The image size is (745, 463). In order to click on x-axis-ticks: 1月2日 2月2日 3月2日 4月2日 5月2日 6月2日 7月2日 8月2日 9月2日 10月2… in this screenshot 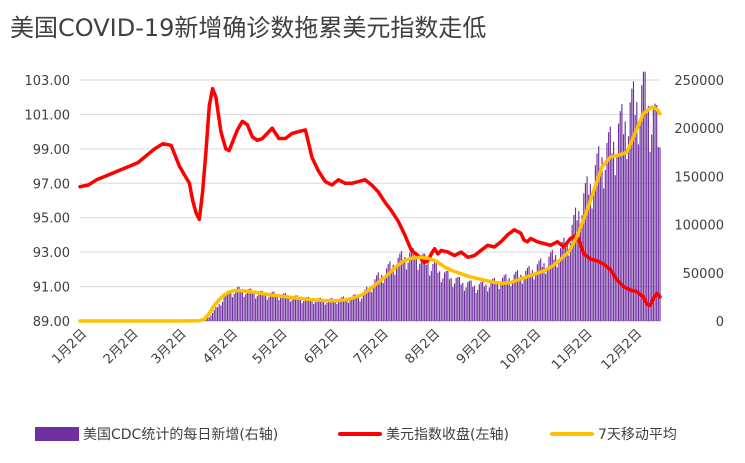, I will do `click(347, 350)`.